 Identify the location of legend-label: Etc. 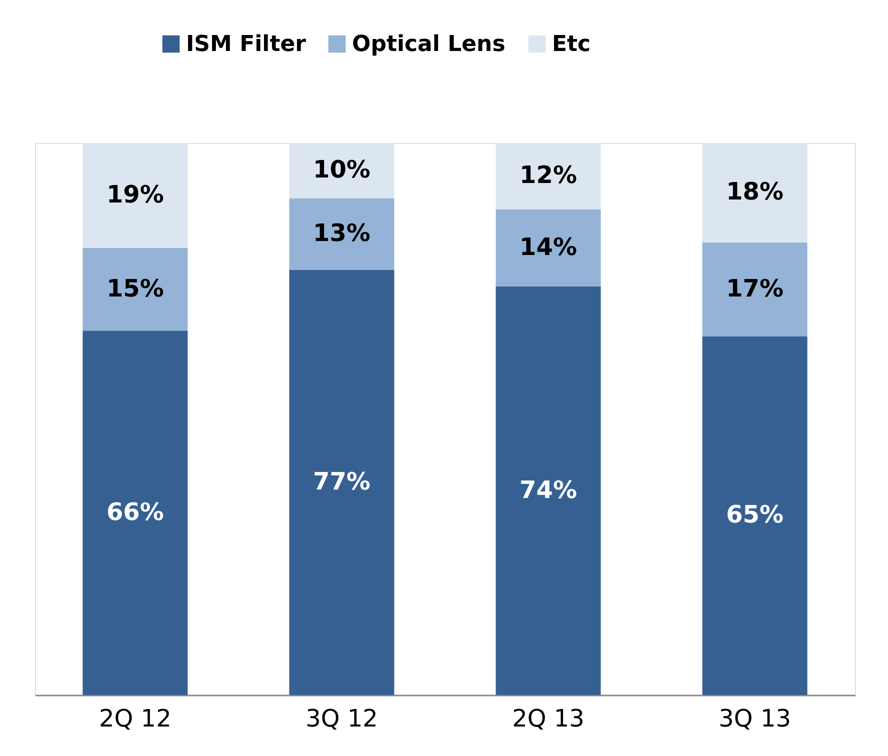
(571, 44).